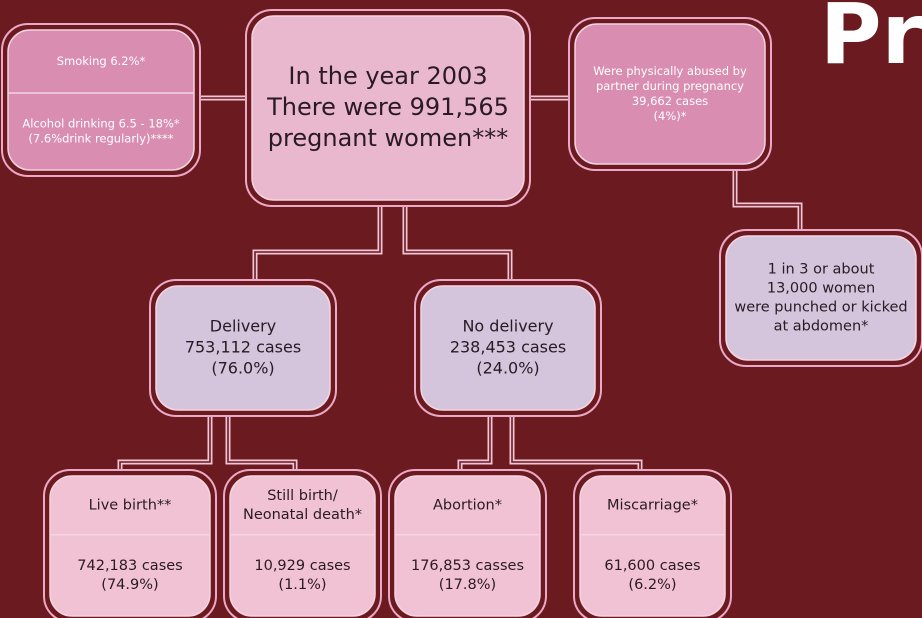 This screenshot has height=618, width=922. What do you see at coordinates (467, 585) in the screenshot?
I see `node-text: (17.8%)` at bounding box center [467, 585].